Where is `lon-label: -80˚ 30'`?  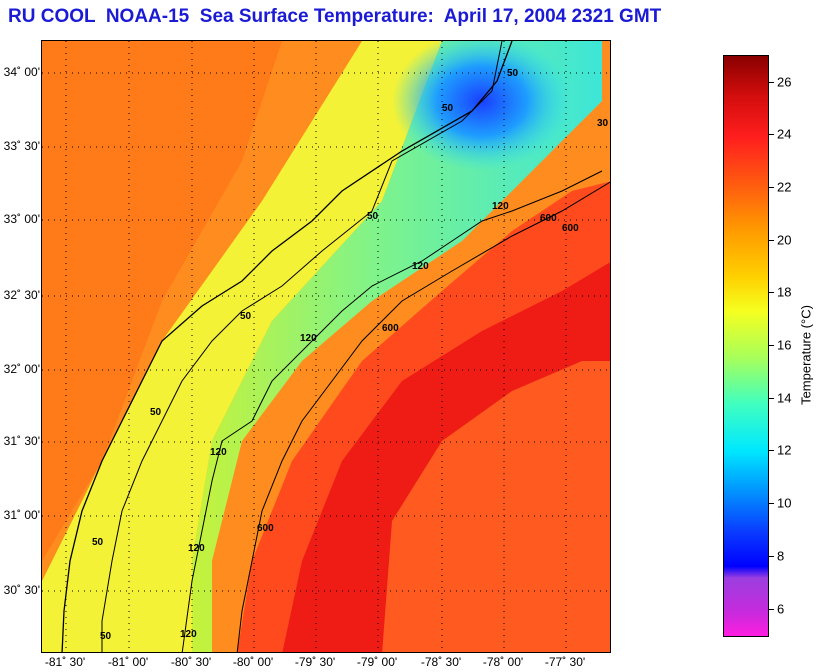 lon-label: -80˚ 30' is located at coordinates (191, 662).